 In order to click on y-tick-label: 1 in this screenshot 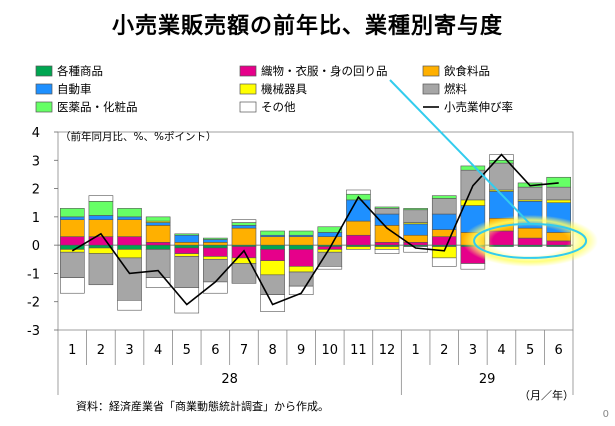, I will do `click(36, 218)`.